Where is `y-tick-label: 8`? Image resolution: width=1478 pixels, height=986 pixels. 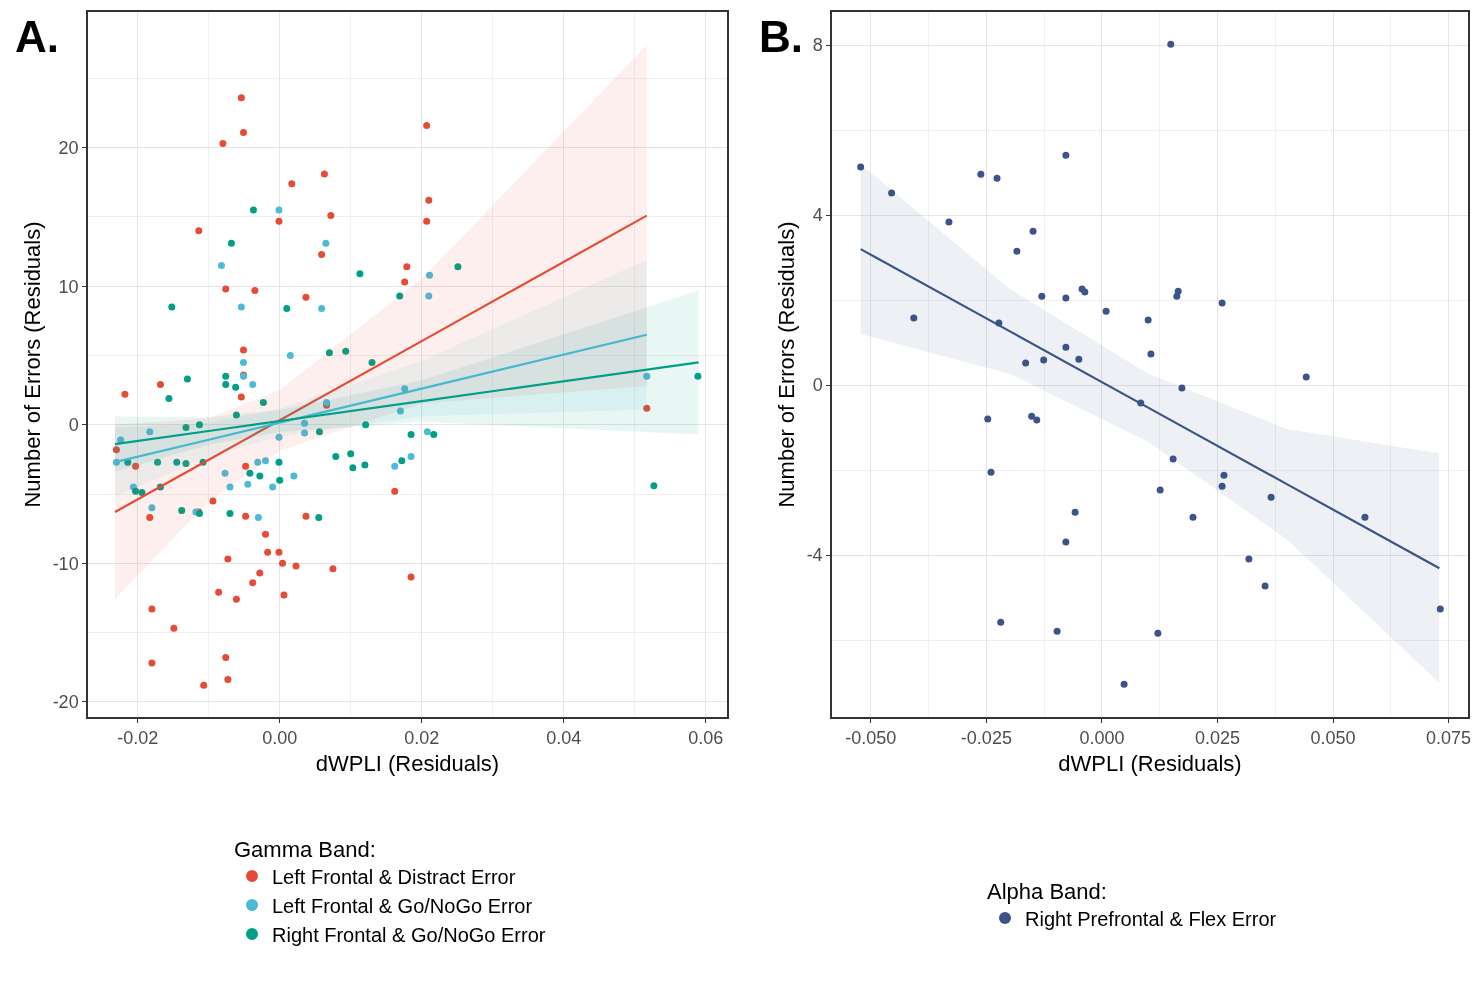
y-tick-label: 8 is located at coordinates (817, 45).